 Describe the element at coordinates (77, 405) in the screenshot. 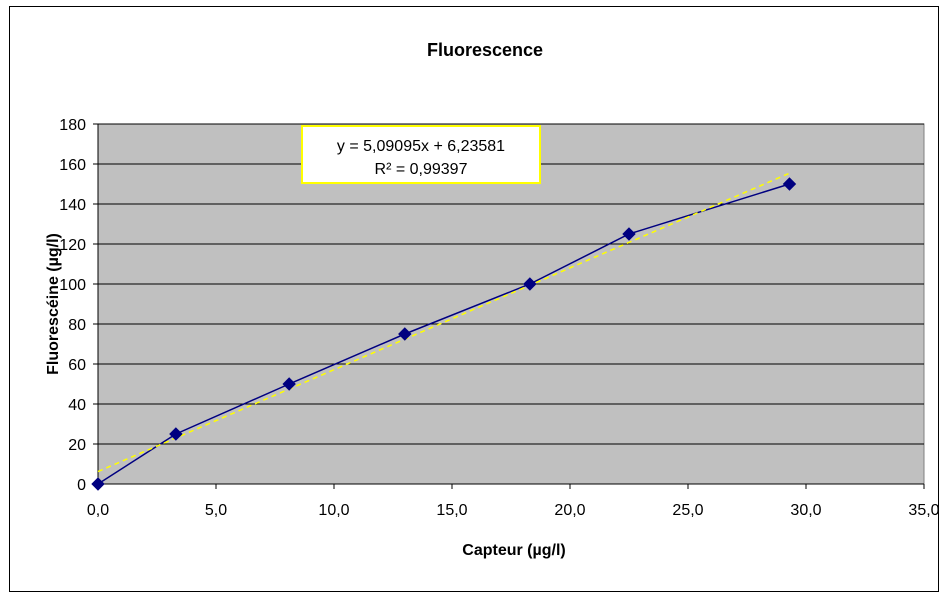

I see `y-tick-label: 40` at that location.